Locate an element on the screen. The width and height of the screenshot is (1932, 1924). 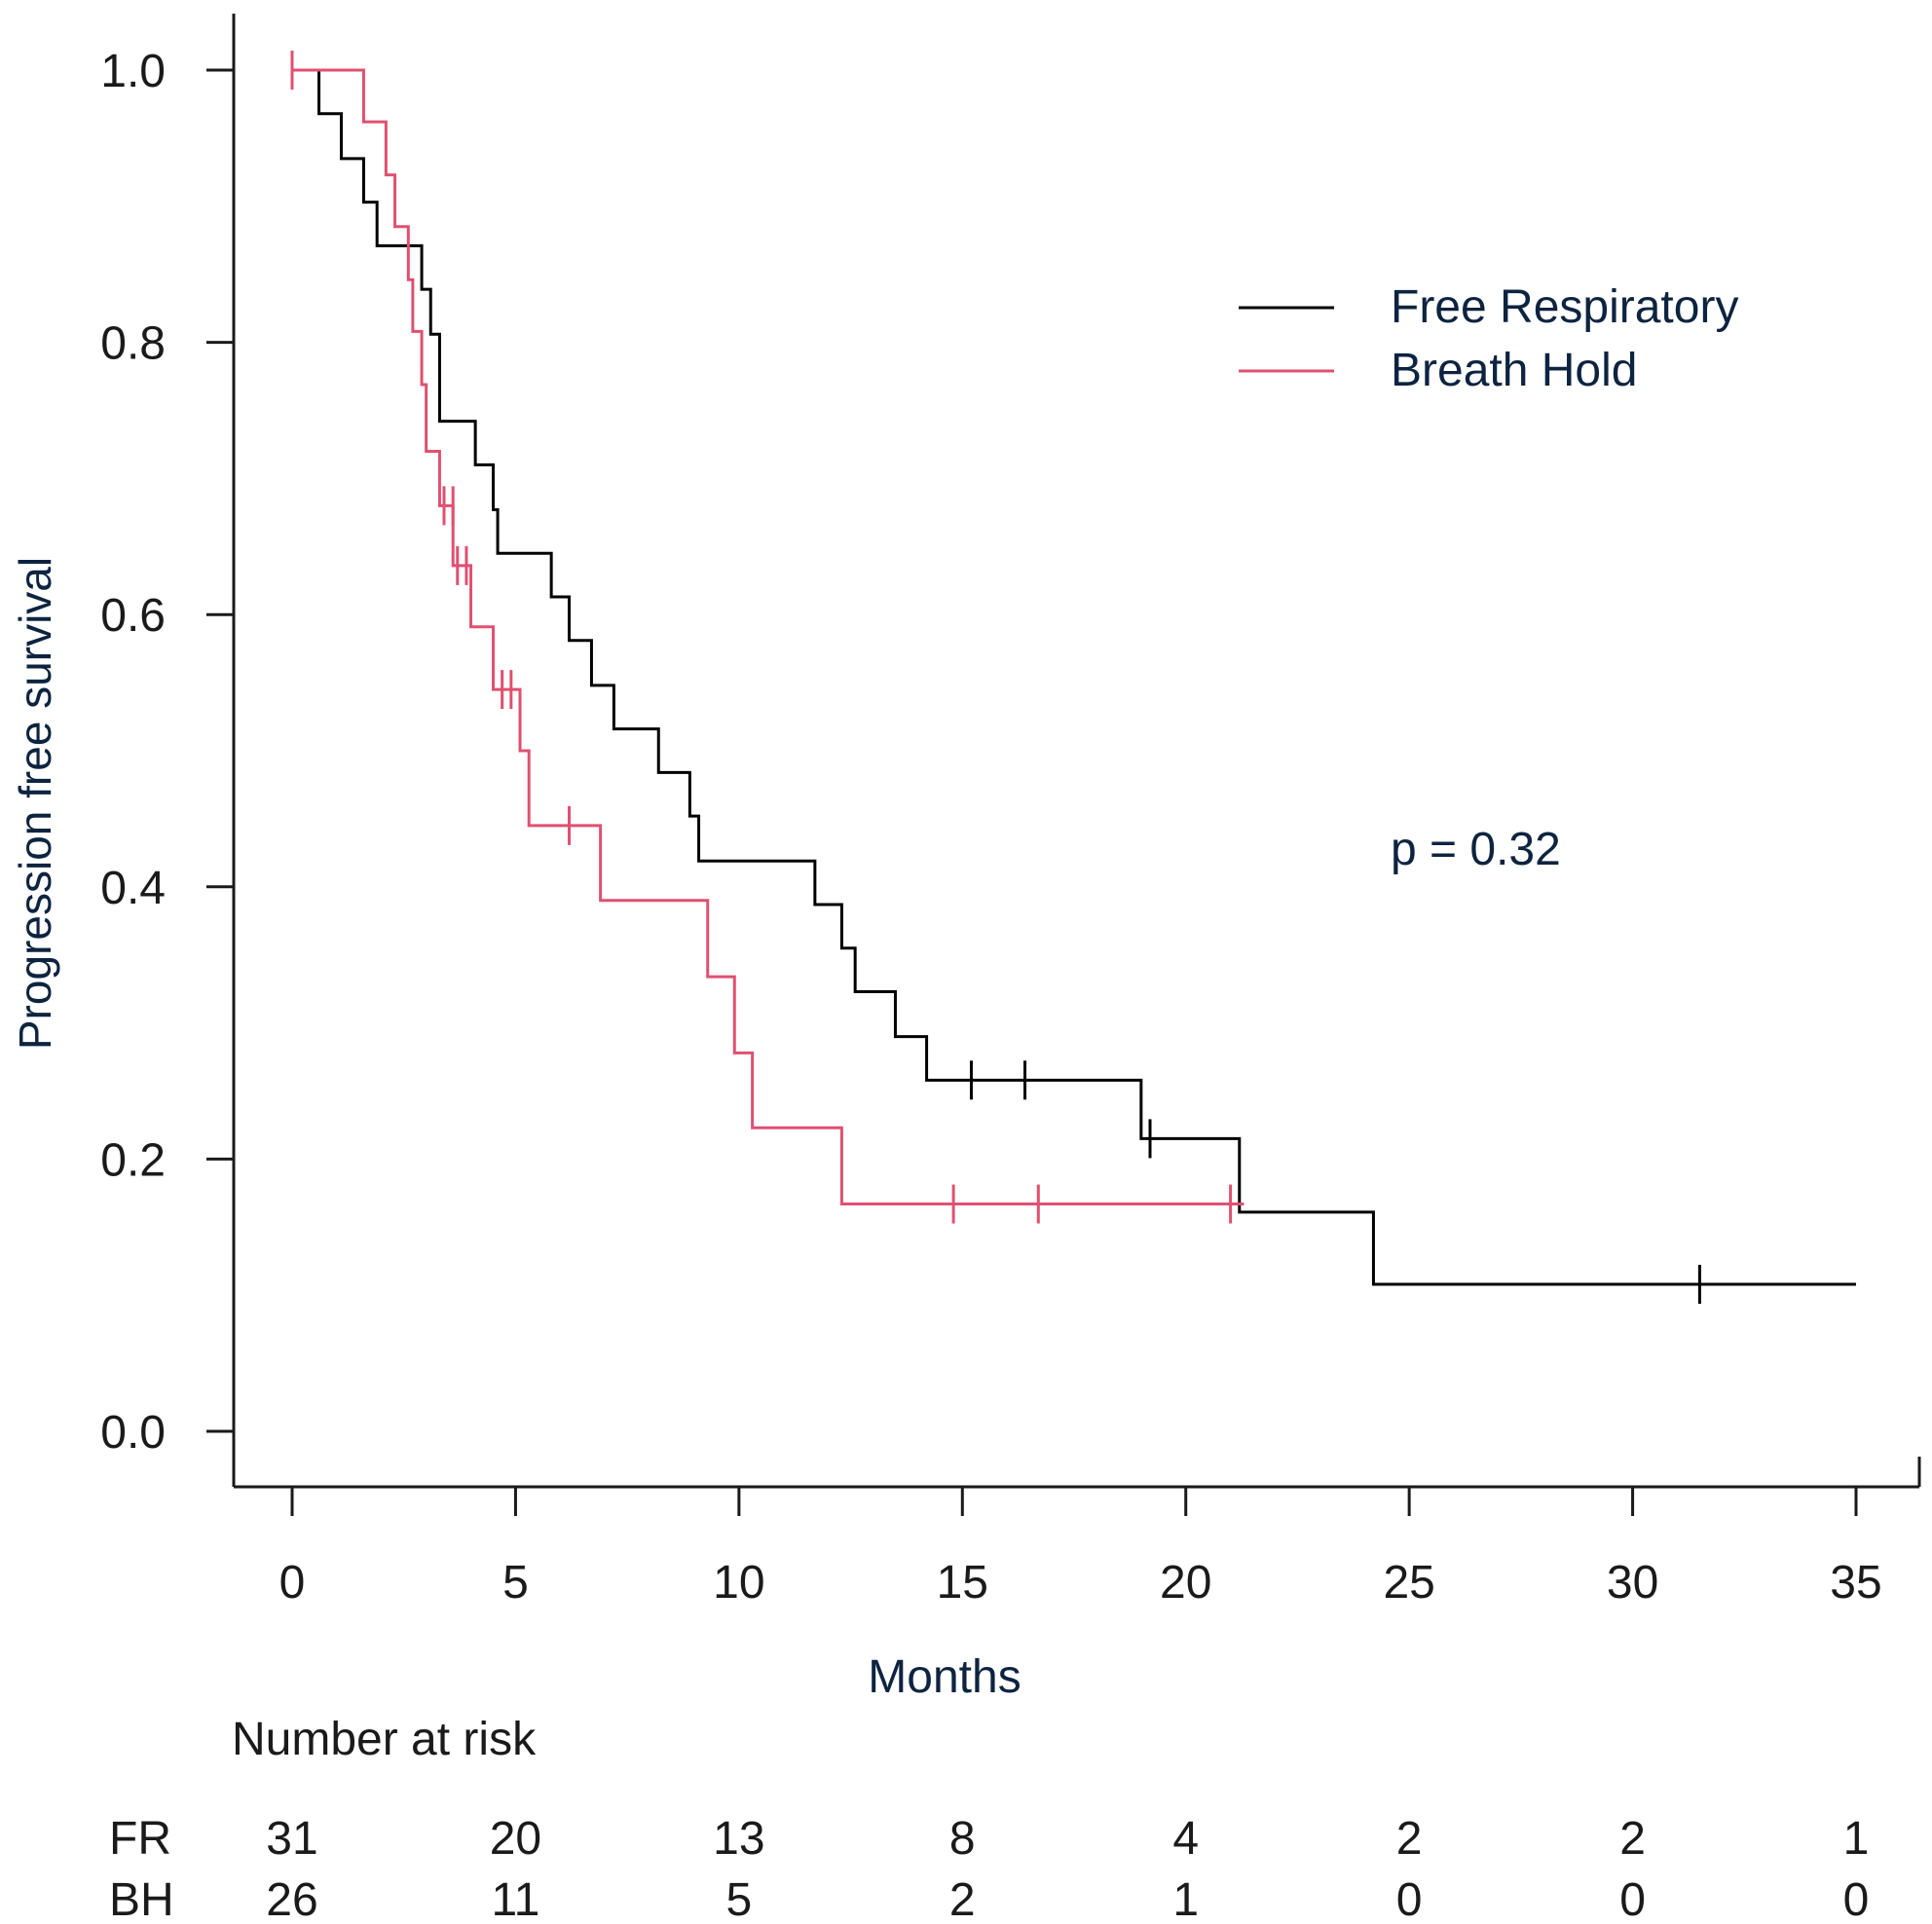
risk-value: 5 is located at coordinates (739, 1899).